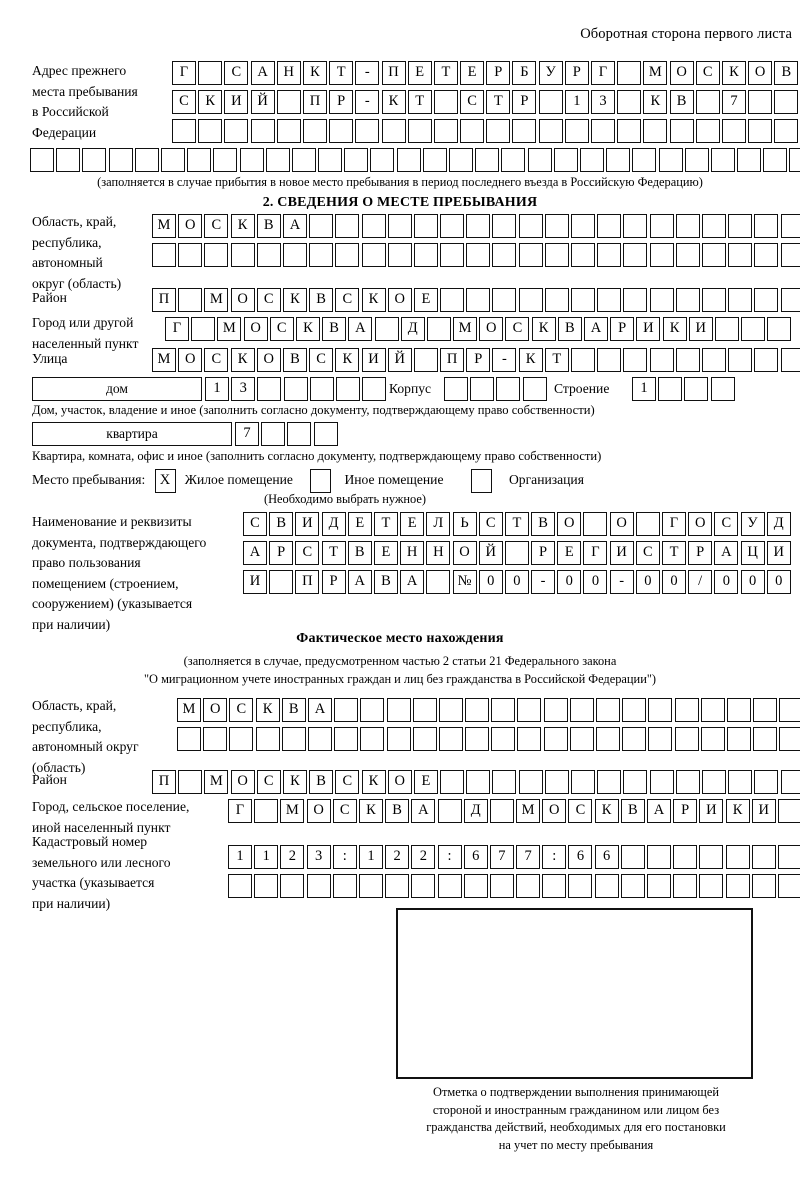 This screenshot has height=1180, width=800. What do you see at coordinates (438, 553) in the screenshot?
I see `document-cell-8: Н` at bounding box center [438, 553].